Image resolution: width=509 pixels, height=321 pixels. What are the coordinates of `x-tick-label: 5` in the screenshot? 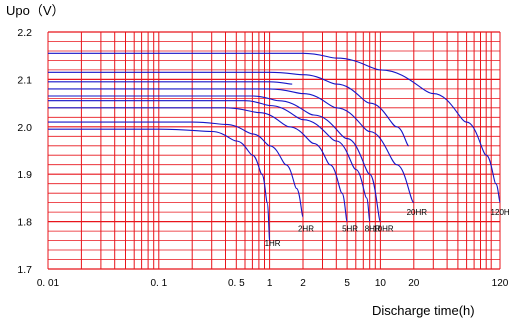 It's located at (347, 283).